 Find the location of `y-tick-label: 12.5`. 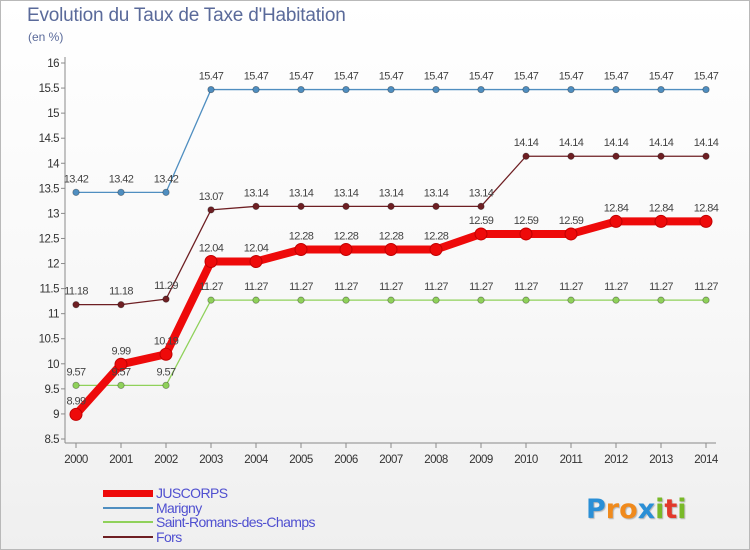

y-tick-label: 12.5 is located at coordinates (49, 239).